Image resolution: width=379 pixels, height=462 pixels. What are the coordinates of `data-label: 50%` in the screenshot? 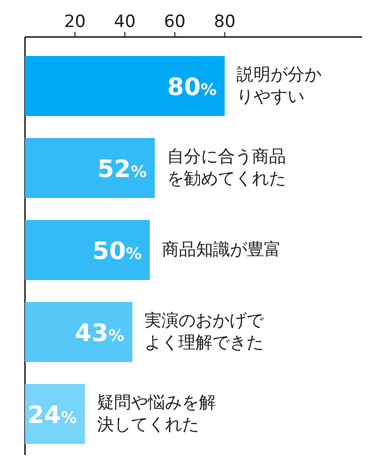 It's located at (117, 251).